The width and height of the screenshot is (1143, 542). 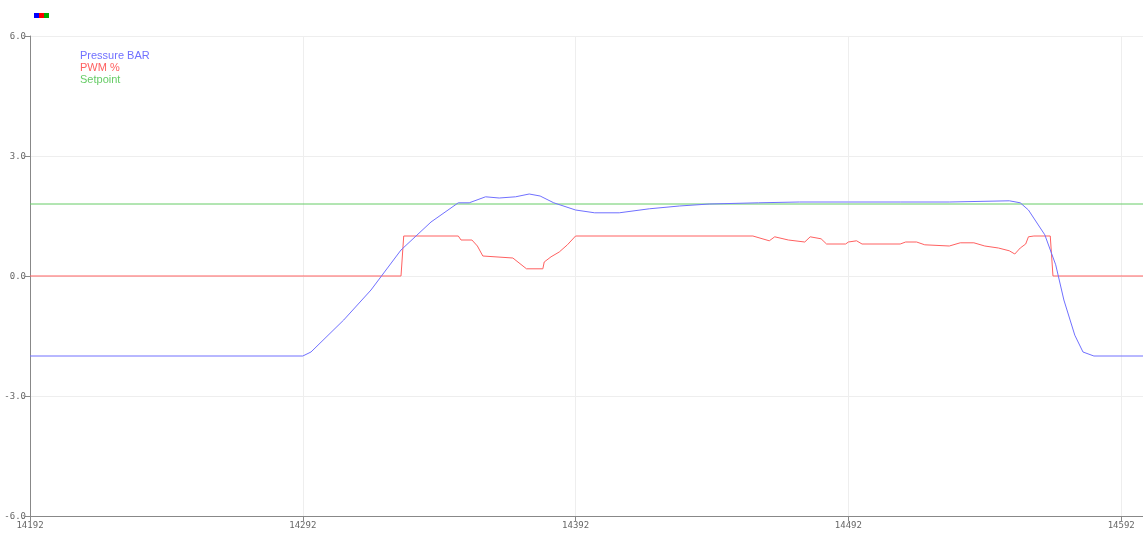 I want to click on x-tick-label: 14592, so click(x=1121, y=524).